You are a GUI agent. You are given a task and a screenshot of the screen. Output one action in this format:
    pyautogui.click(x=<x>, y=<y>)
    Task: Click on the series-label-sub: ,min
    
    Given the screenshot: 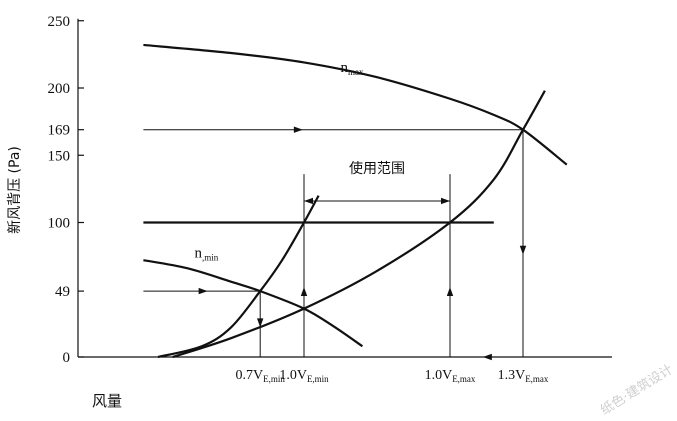 What is the action you would take?
    pyautogui.click(x=210, y=257)
    